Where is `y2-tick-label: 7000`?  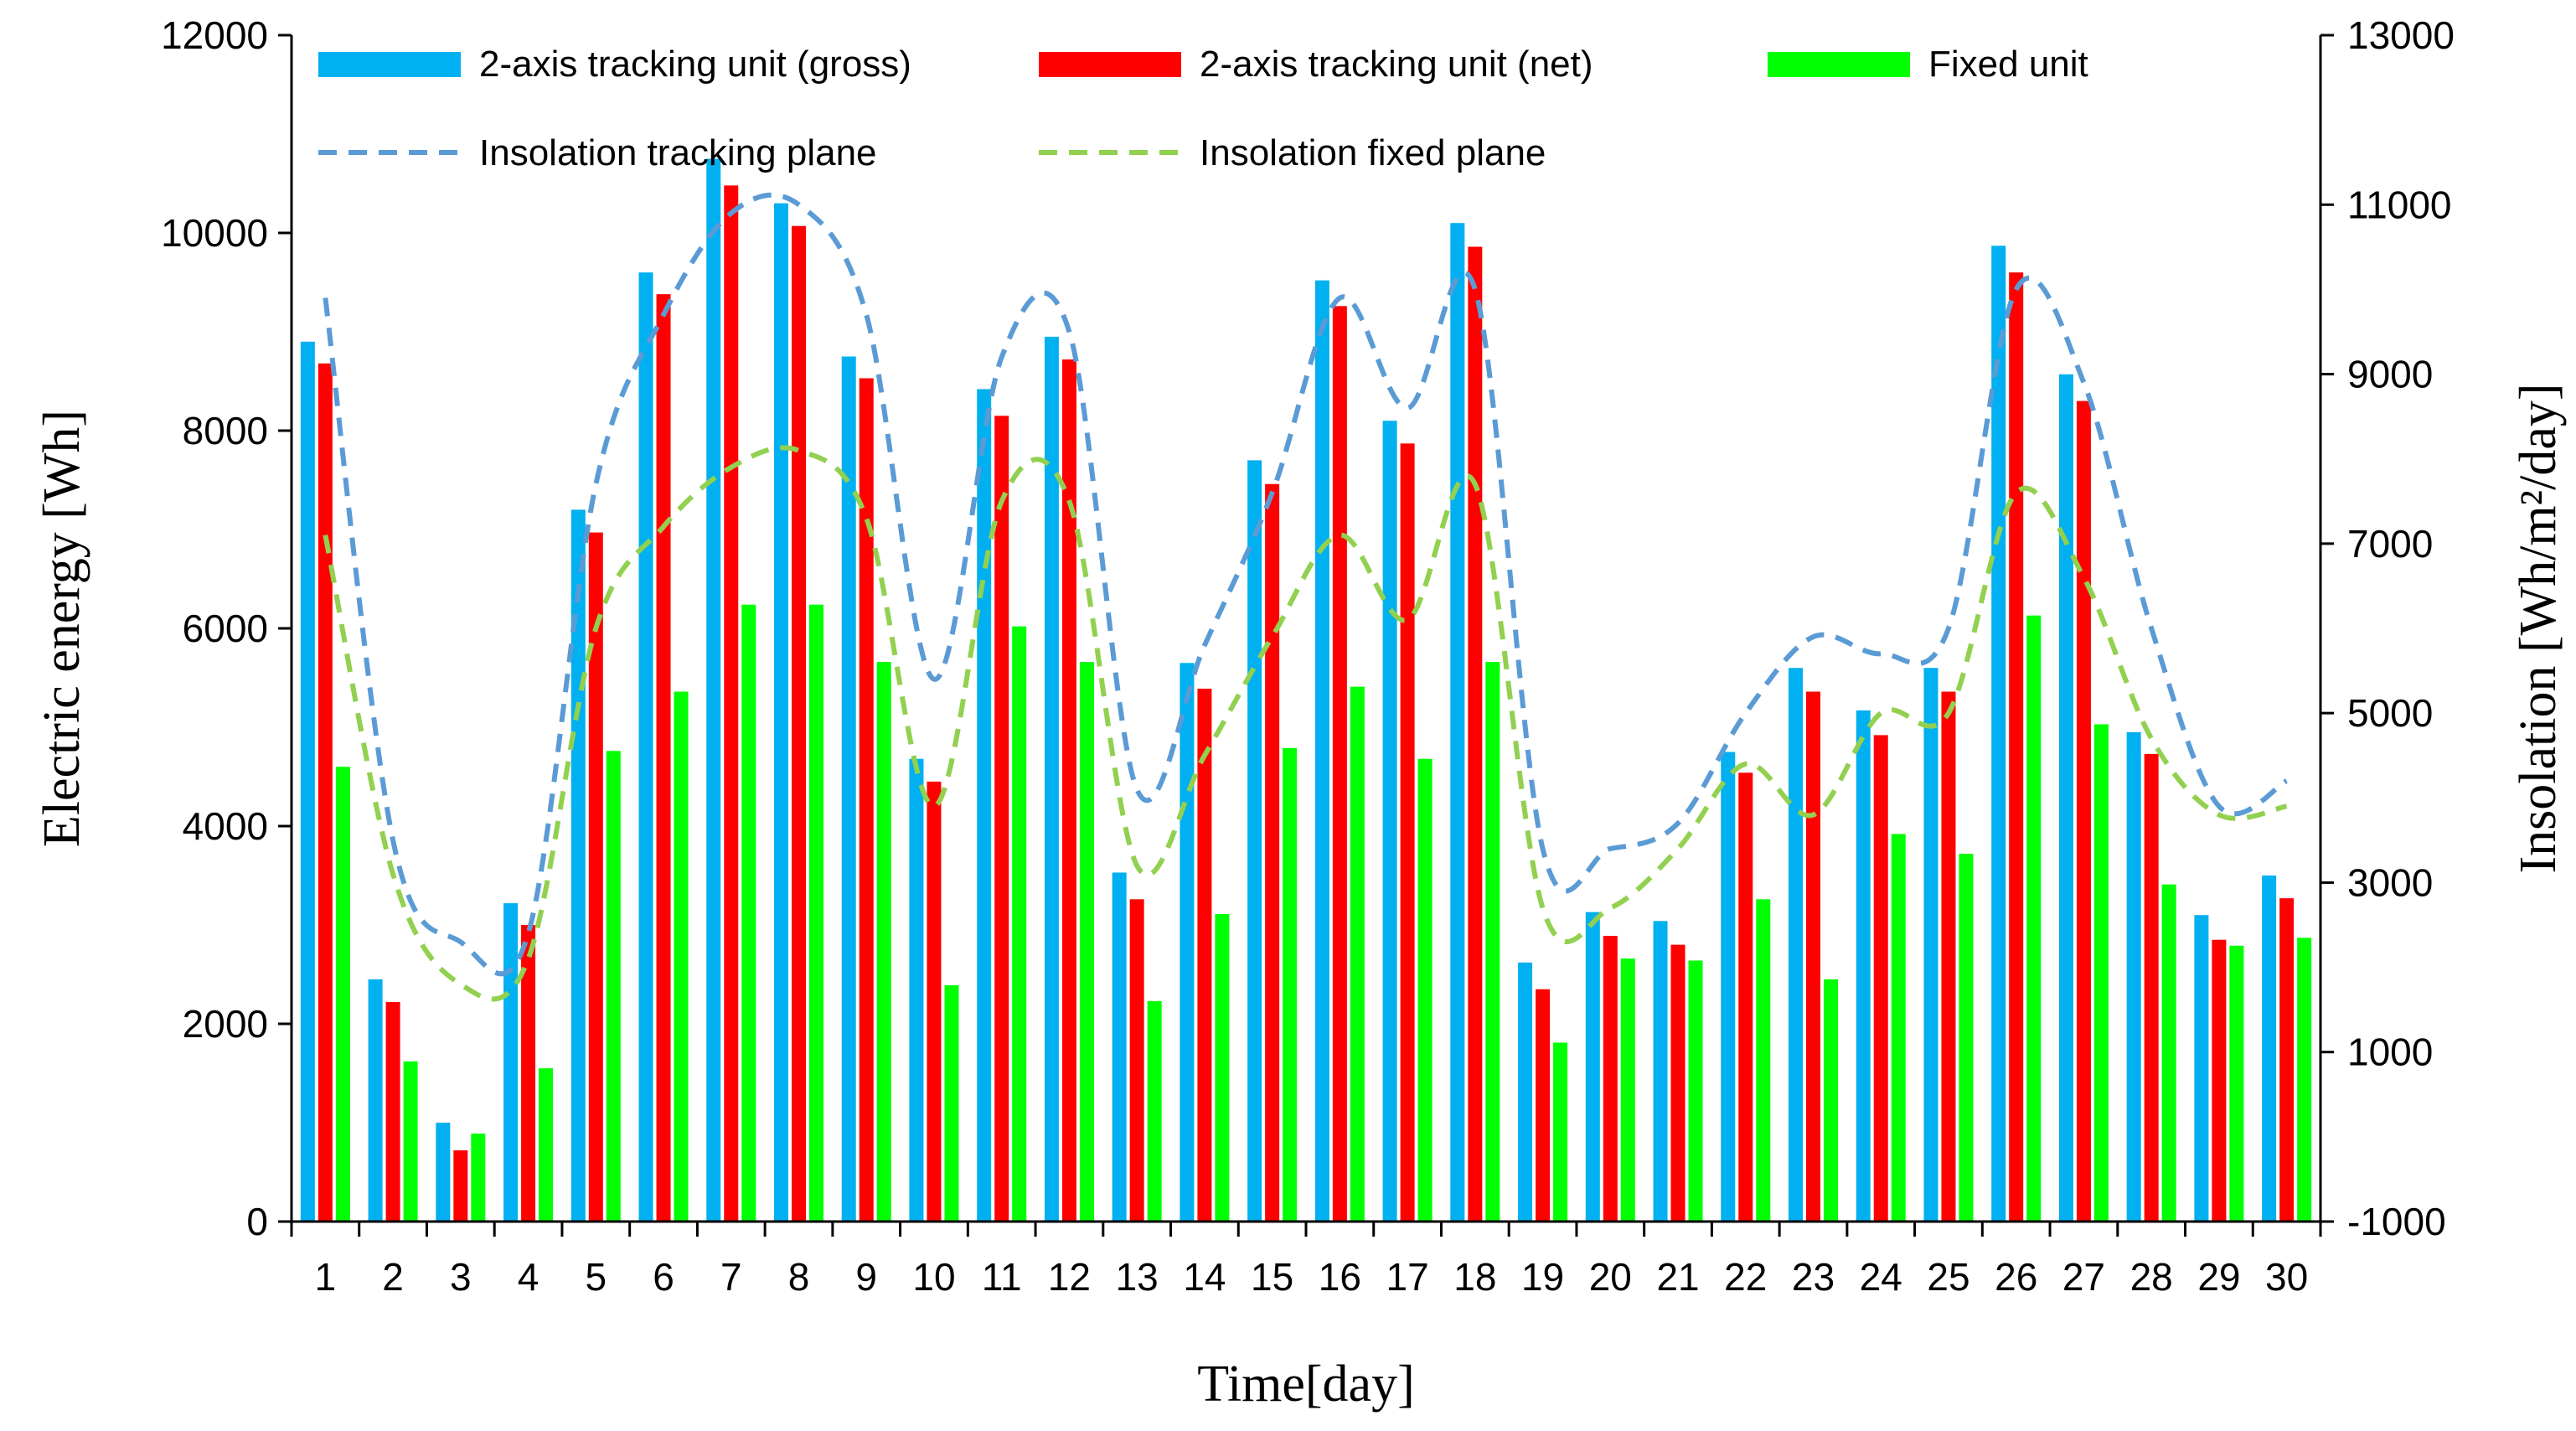
y2-tick-label: 7000 is located at coordinates (2390, 544).